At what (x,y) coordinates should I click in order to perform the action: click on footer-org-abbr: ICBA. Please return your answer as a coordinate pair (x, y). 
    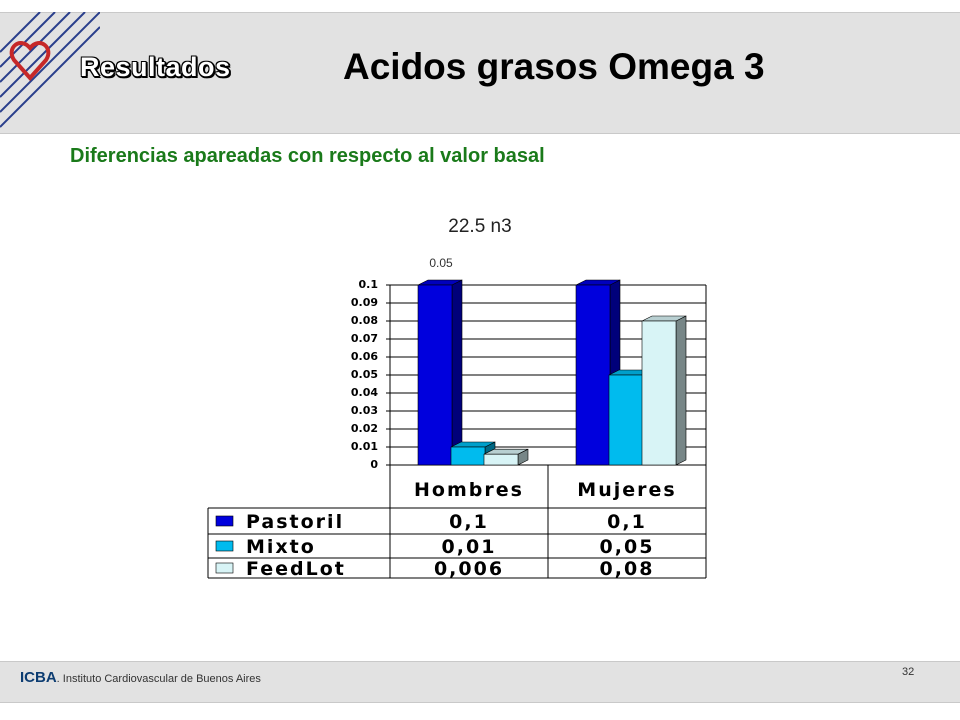
    Looking at the image, I should click on (38, 677).